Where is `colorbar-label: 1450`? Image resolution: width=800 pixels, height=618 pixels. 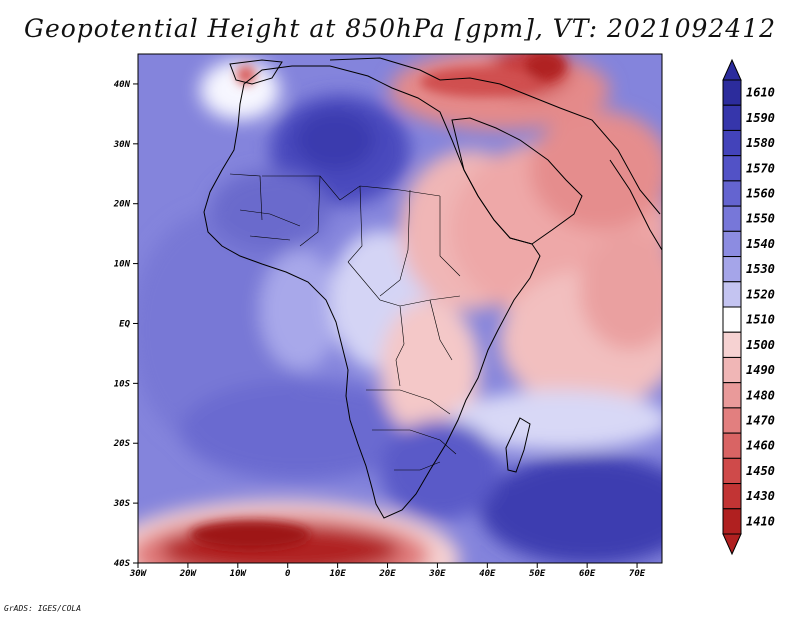 colorbar-label: 1450 is located at coordinates (760, 471).